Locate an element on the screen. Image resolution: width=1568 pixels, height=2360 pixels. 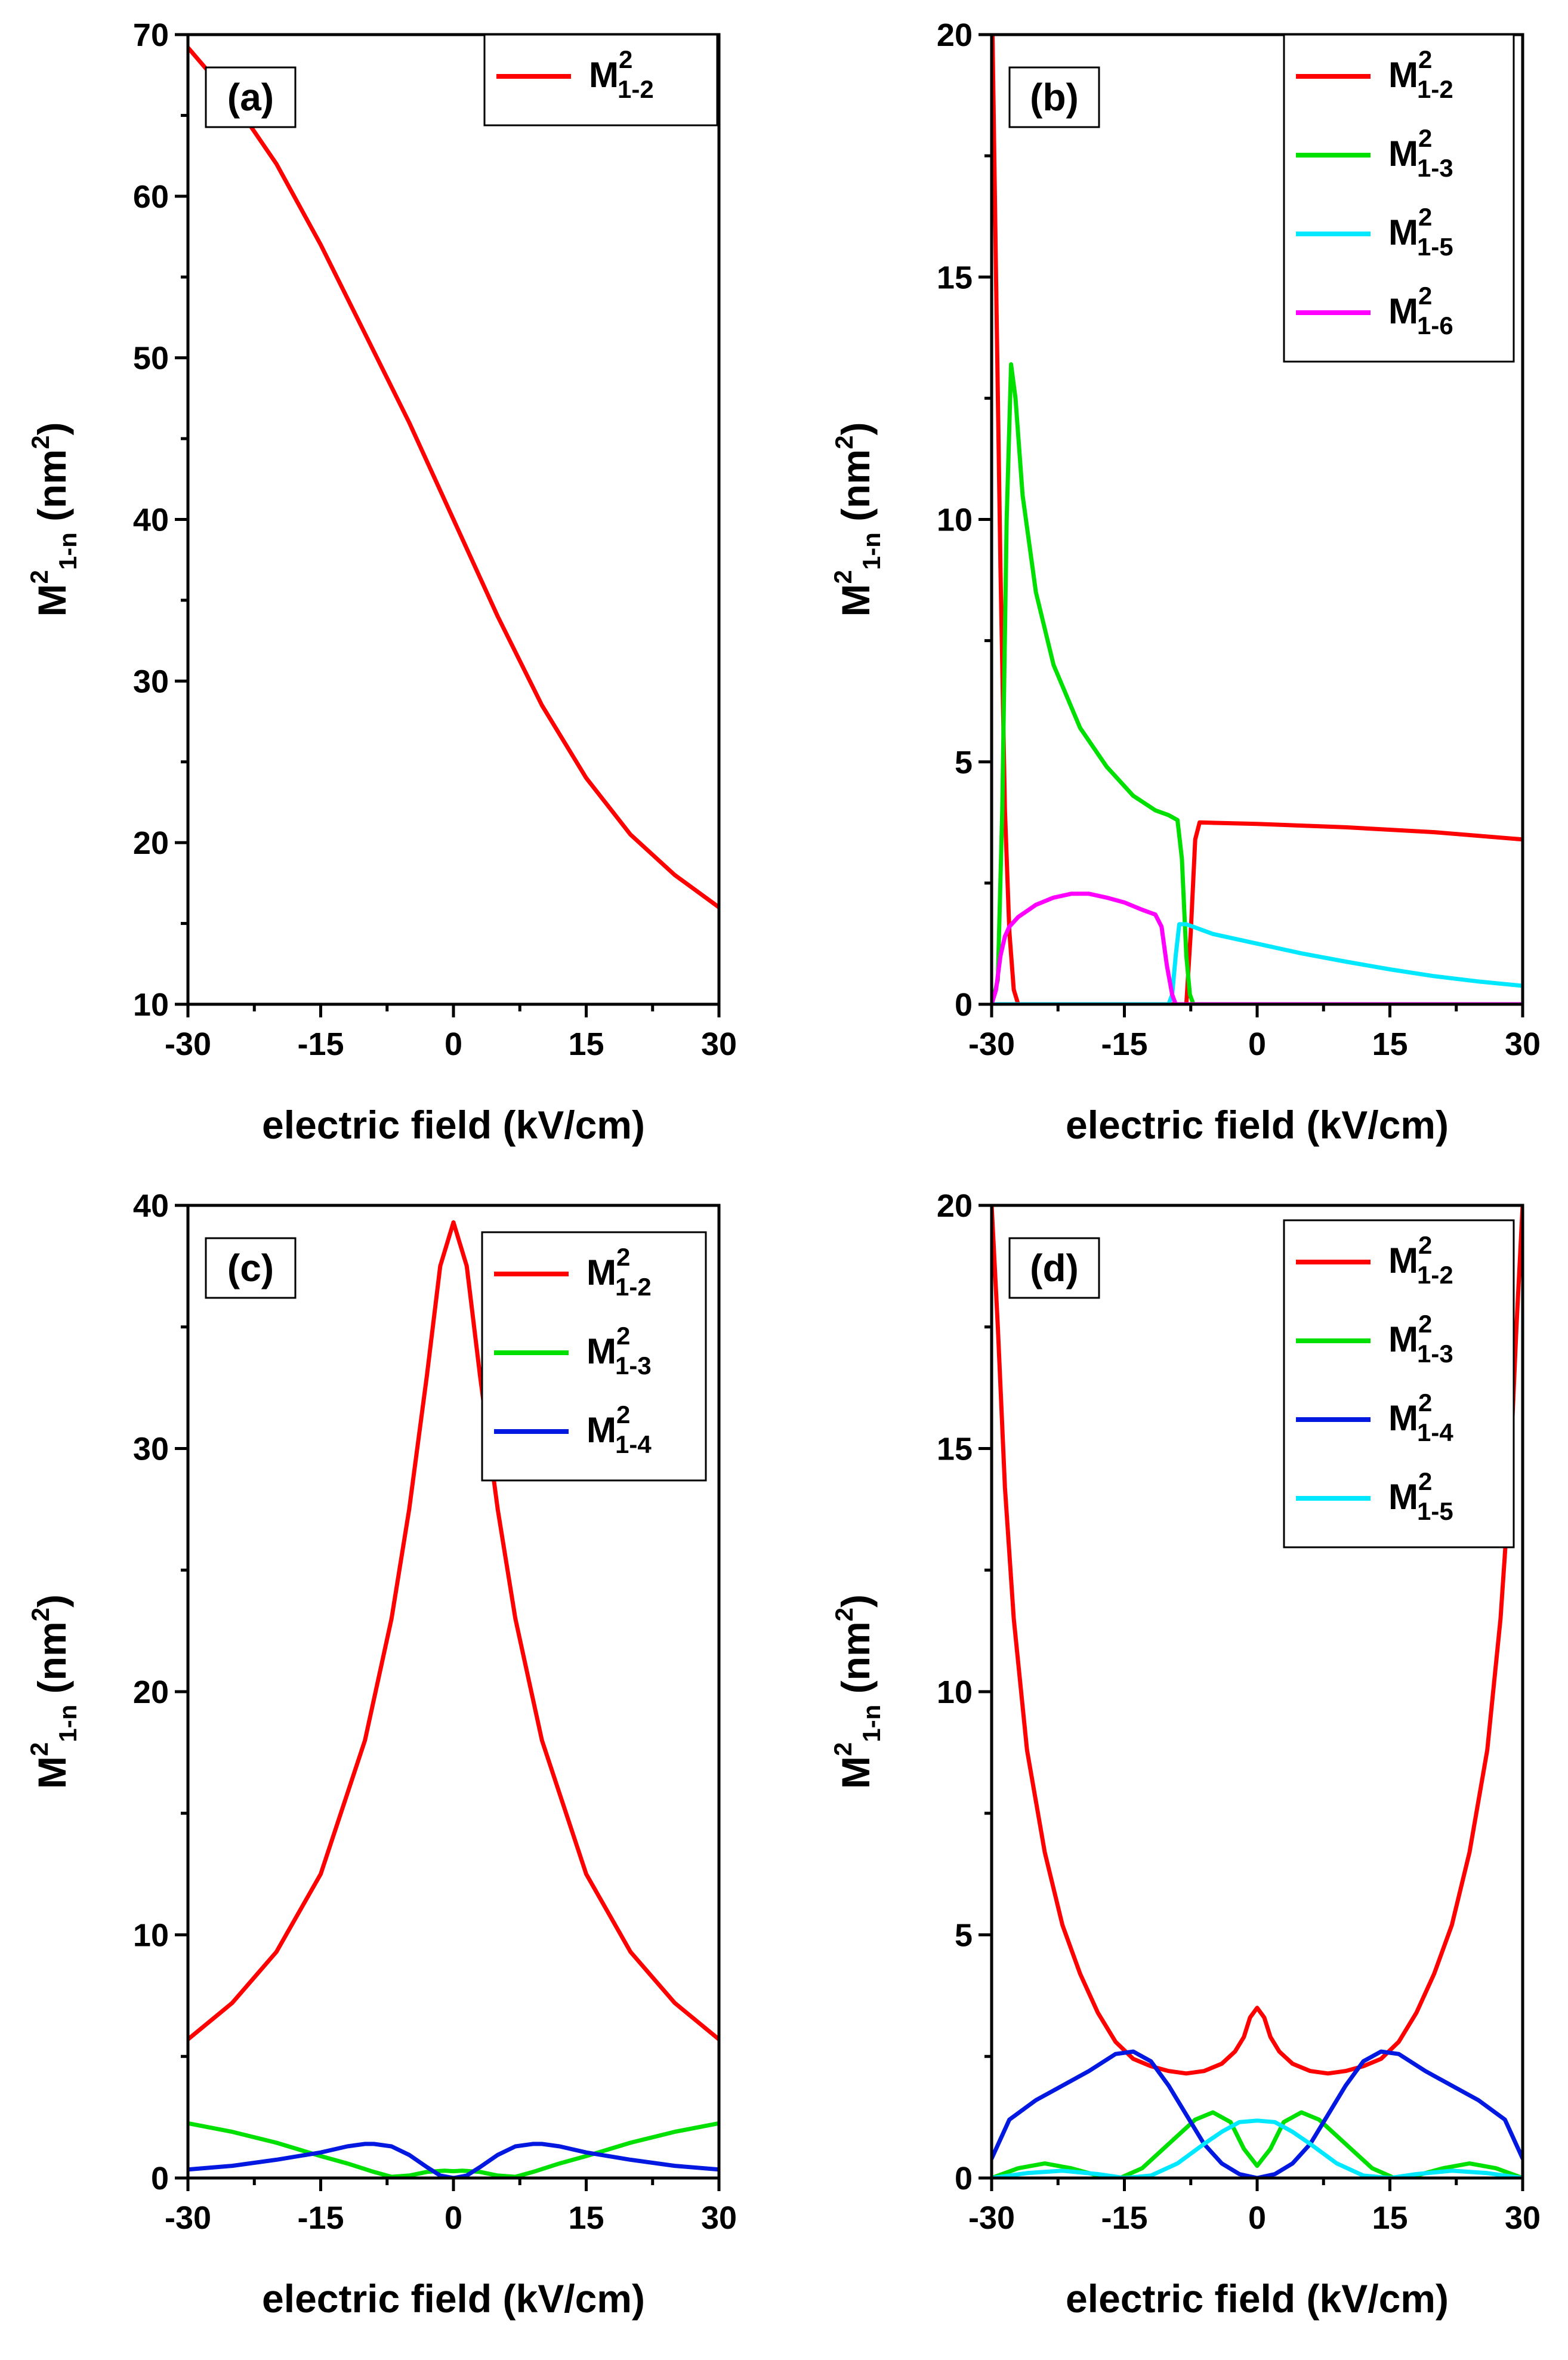
legend-label-1-6: M2 1-6 is located at coordinates (1420, 311).